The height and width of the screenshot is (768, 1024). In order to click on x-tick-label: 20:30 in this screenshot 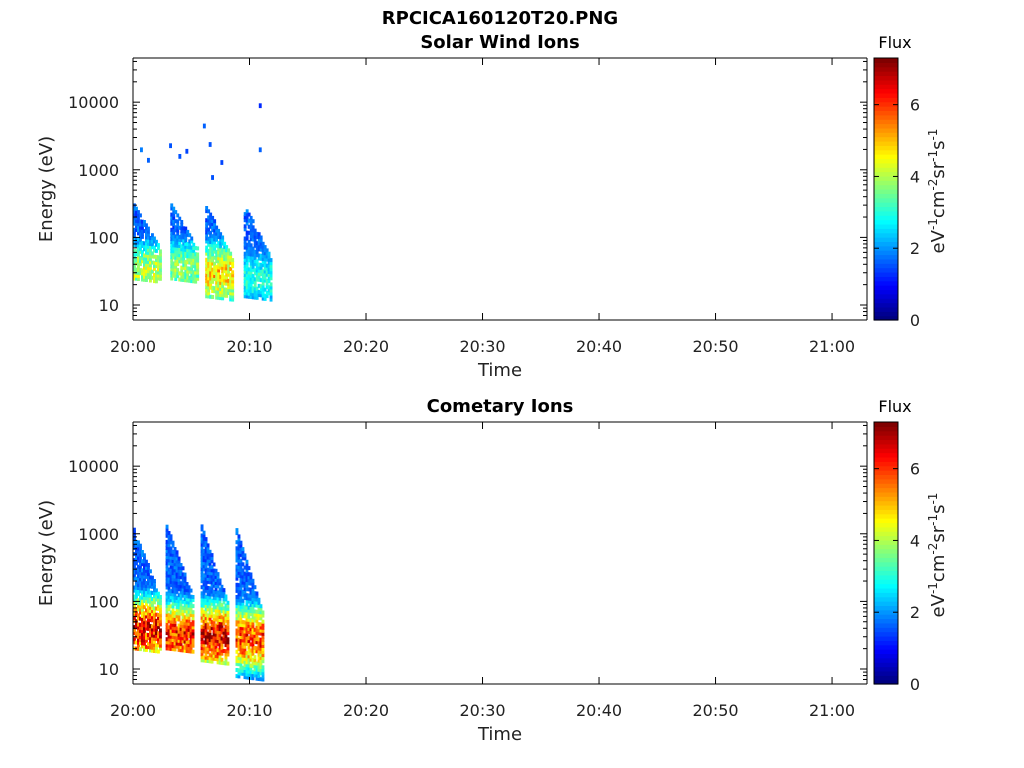, I will do `click(482, 710)`.